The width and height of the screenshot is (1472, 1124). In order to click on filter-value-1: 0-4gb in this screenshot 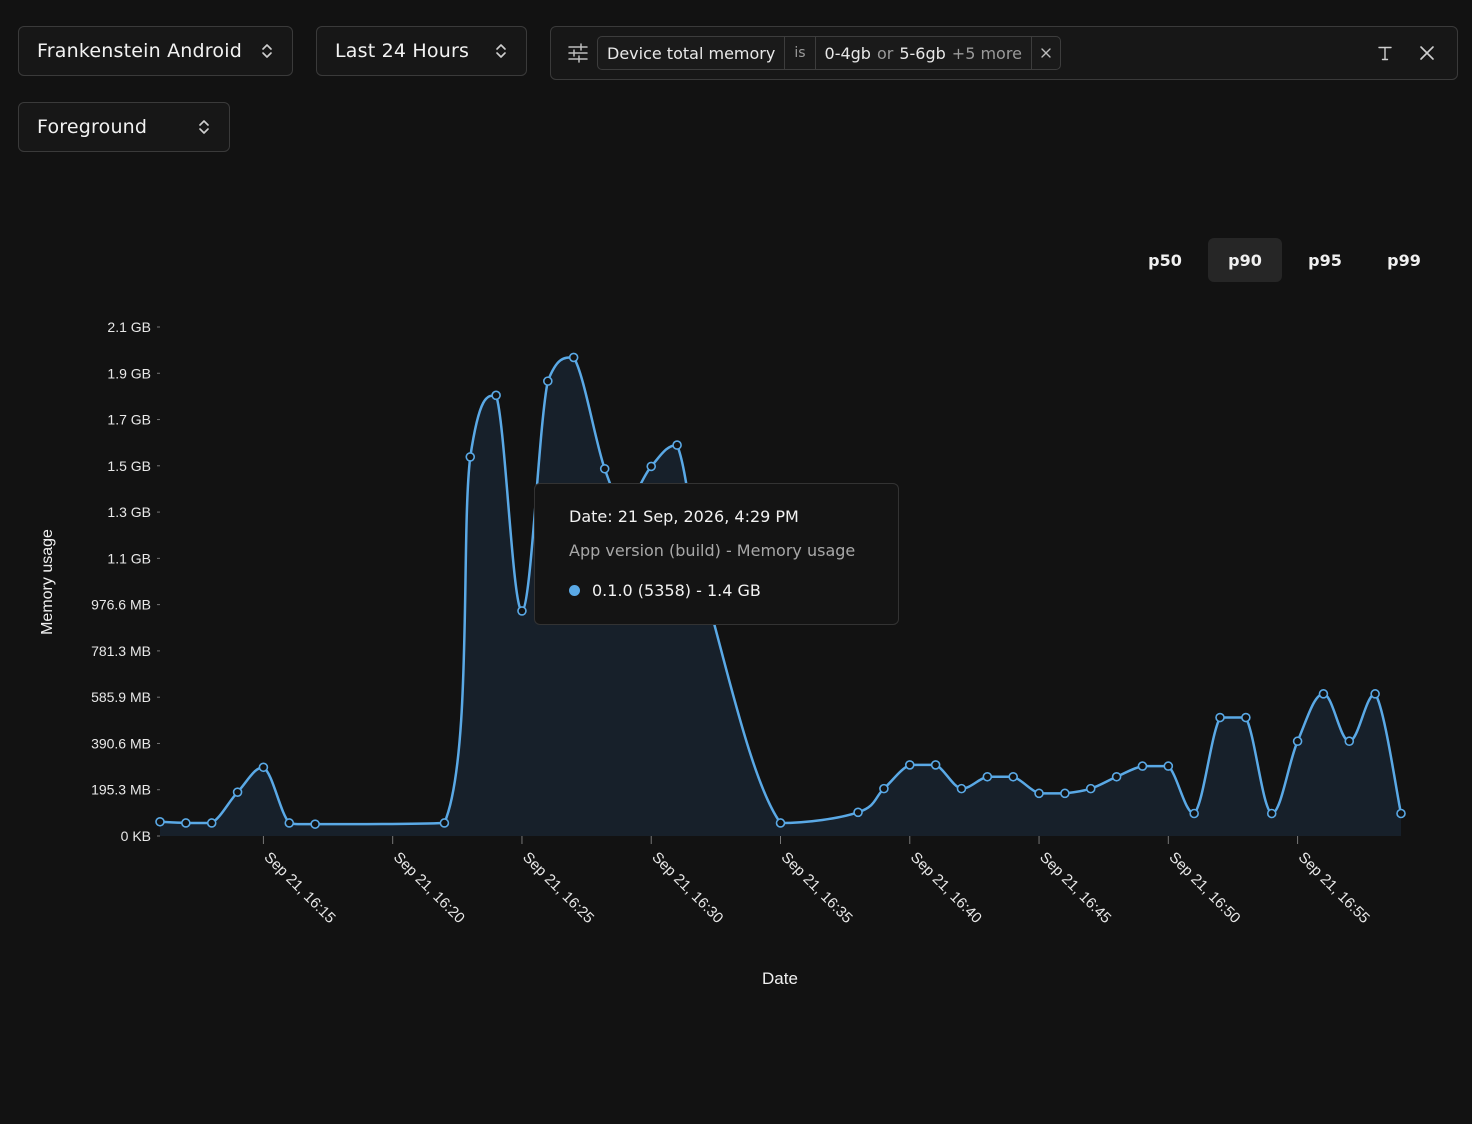, I will do `click(847, 53)`.